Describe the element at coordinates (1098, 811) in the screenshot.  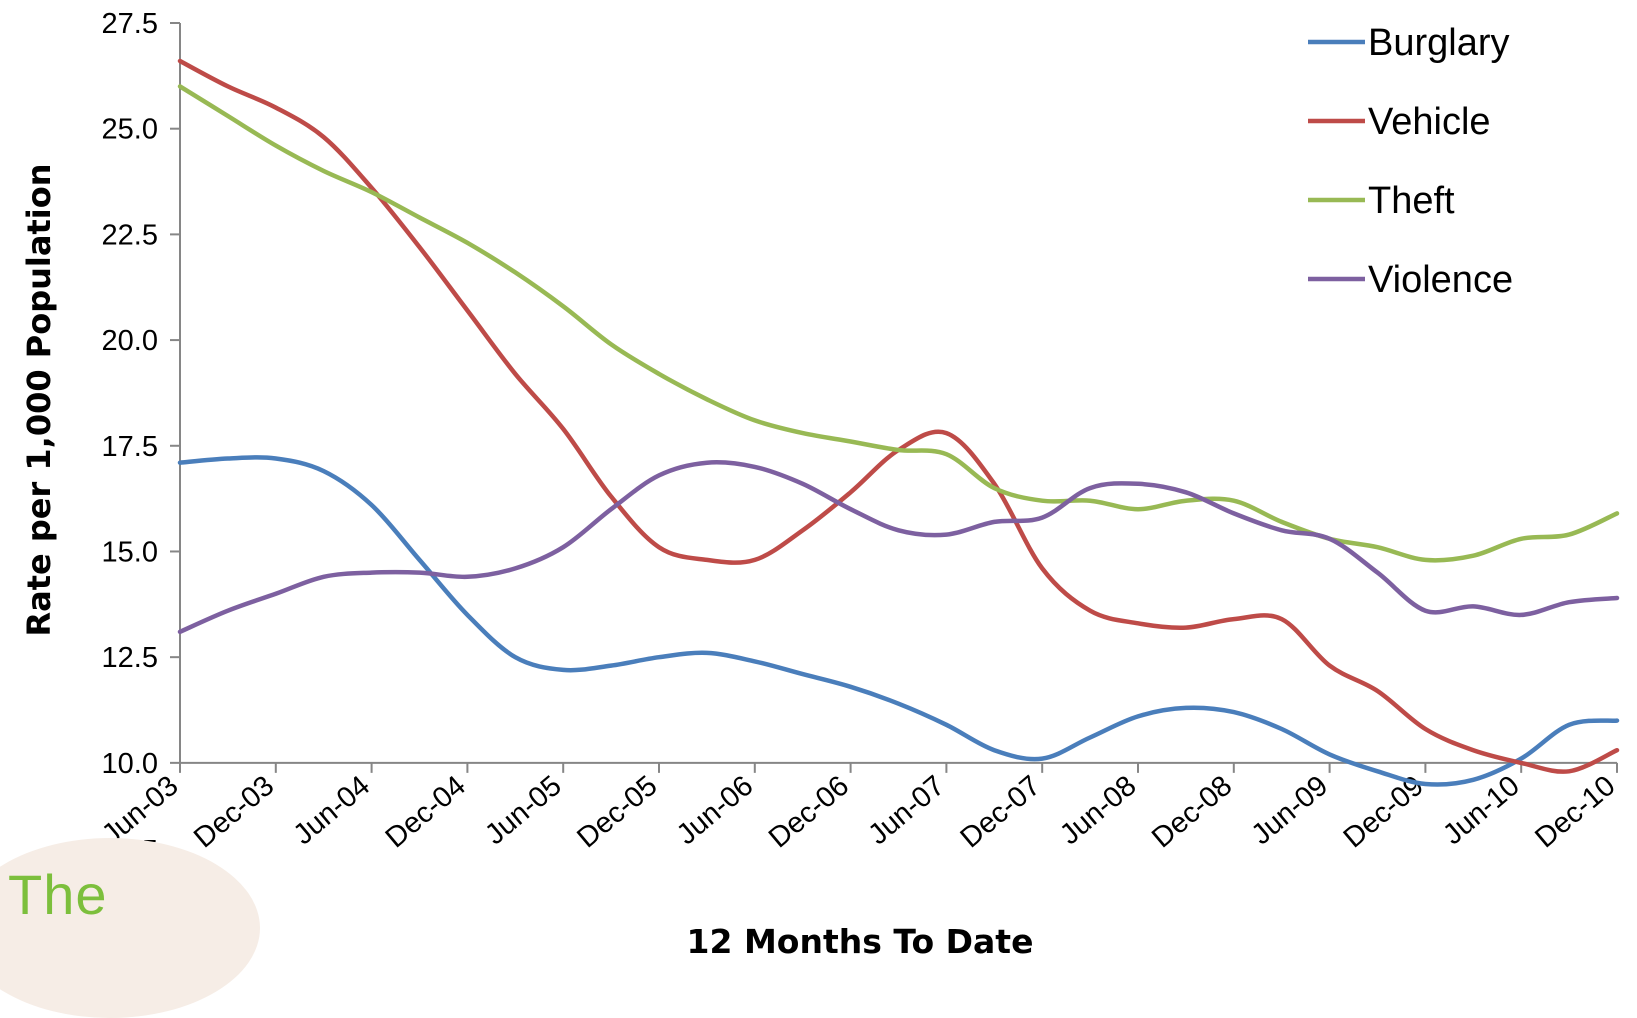
I see `x-tick-label: Jun-08` at that location.